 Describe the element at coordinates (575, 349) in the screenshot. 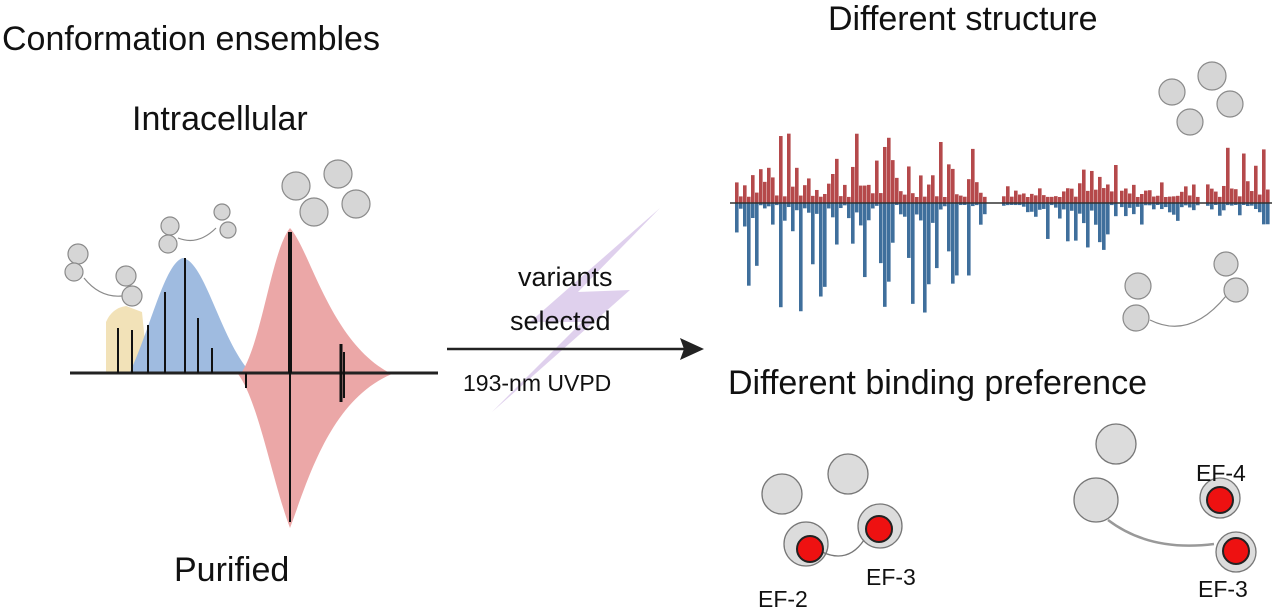

I see `process-arrow` at that location.